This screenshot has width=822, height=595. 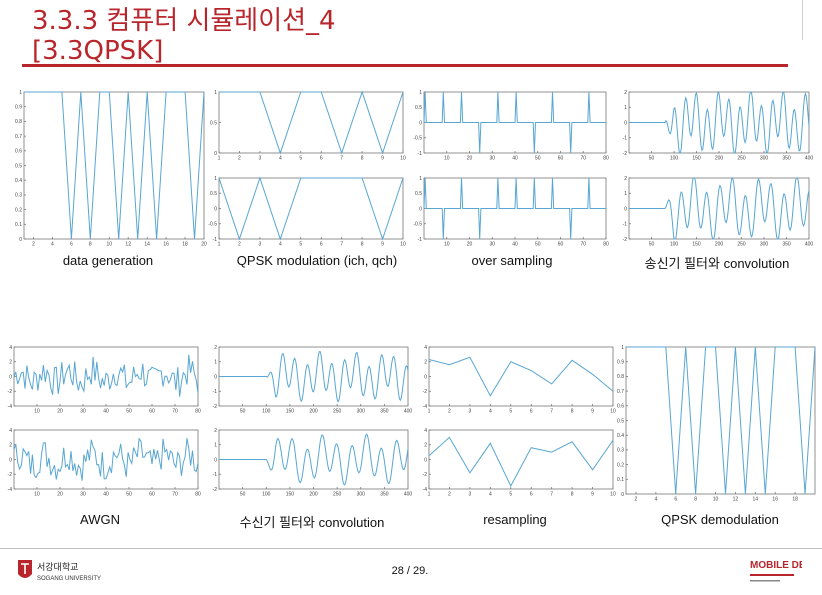 I want to click on y-tick-label: 0.9, so click(x=620, y=363).